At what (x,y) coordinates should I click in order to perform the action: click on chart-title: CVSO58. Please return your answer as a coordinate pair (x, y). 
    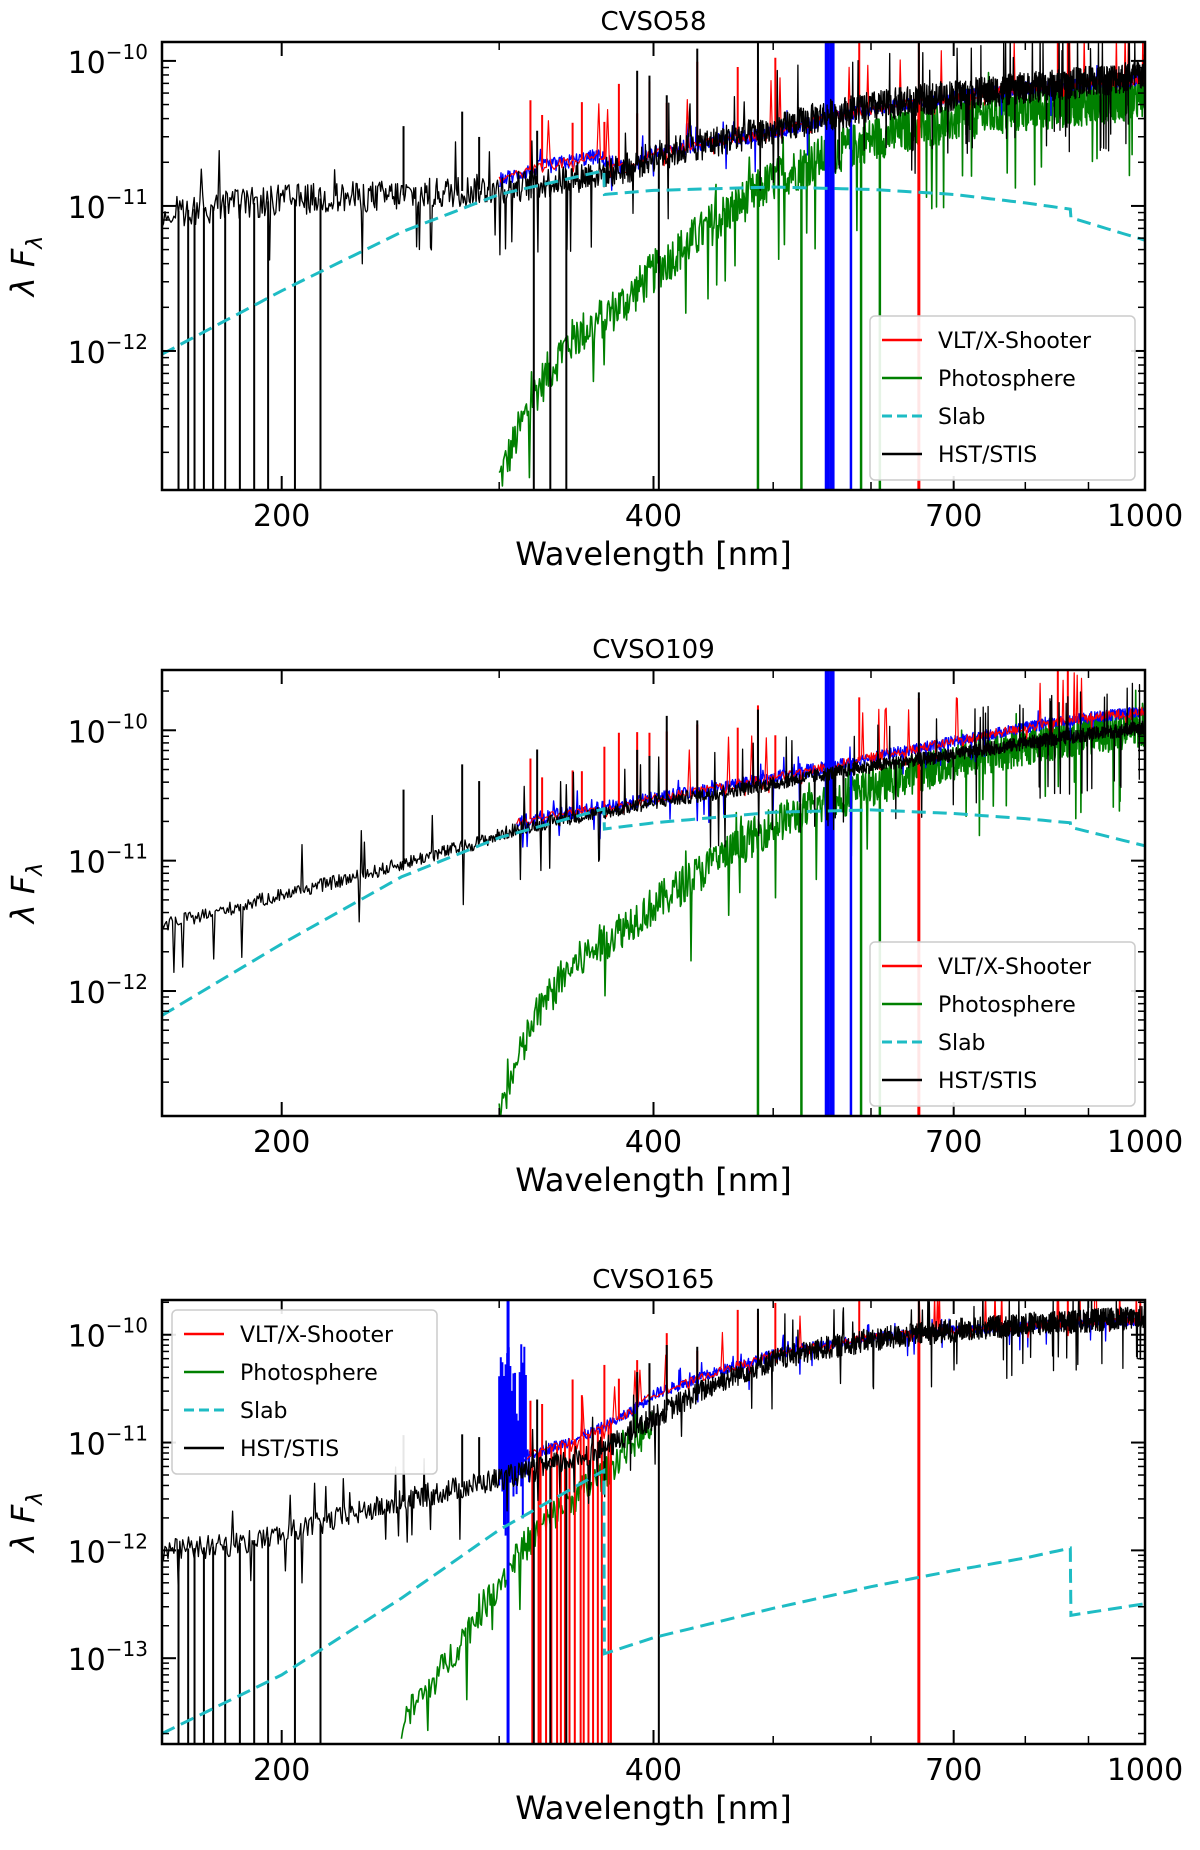
    Looking at the image, I should click on (654, 22).